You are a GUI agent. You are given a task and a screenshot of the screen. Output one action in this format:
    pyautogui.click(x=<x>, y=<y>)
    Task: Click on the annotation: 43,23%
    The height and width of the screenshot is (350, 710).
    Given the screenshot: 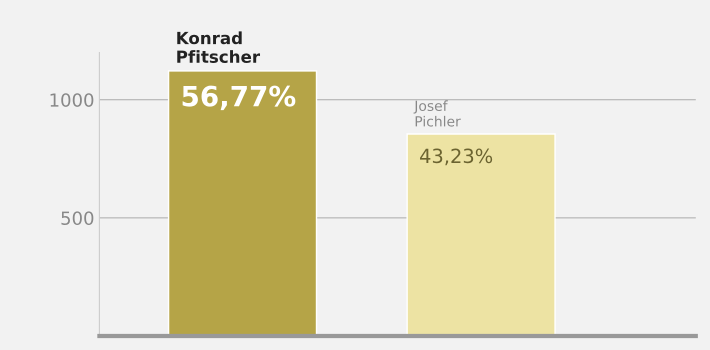 What is the action you would take?
    pyautogui.click(x=456, y=157)
    